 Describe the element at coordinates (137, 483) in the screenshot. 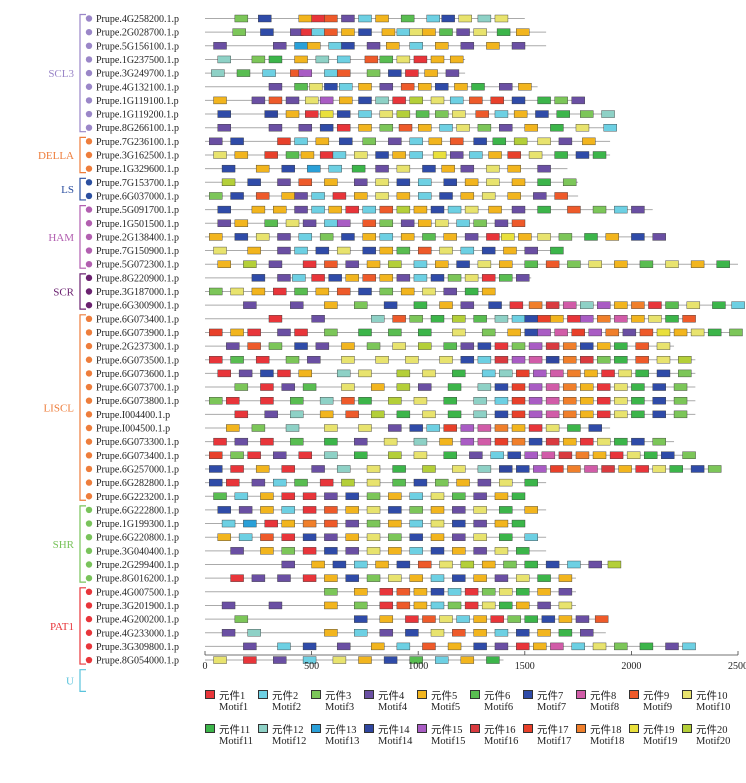

I see `gene-label: Prupe.6G282800.1.p` at that location.